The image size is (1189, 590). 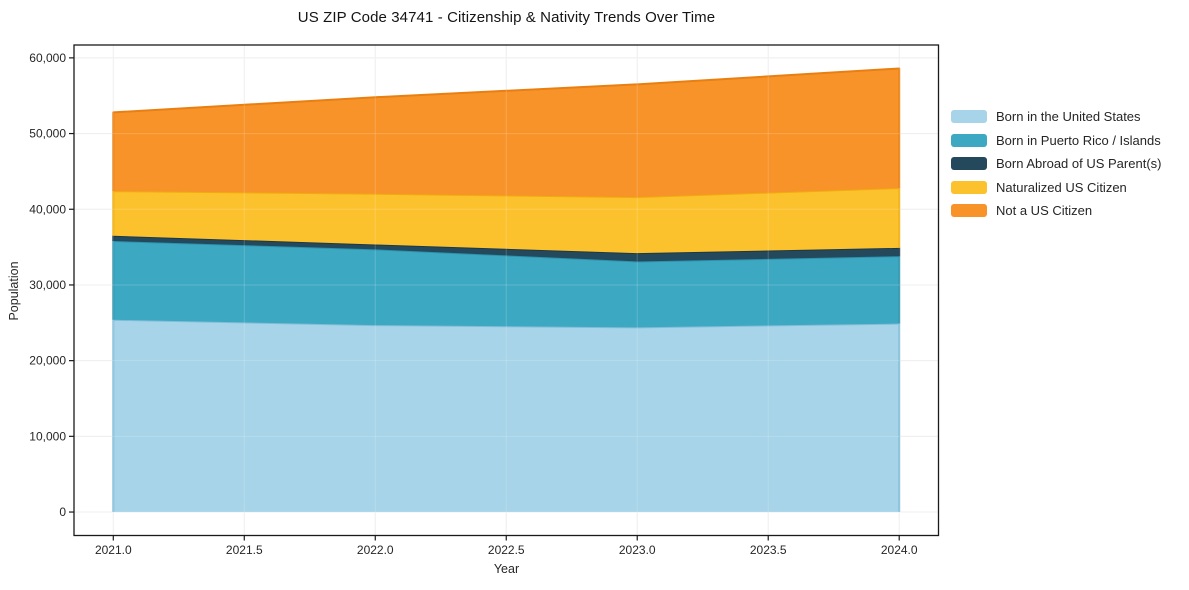 I want to click on x-tick-label: 2022.5, so click(x=506, y=550).